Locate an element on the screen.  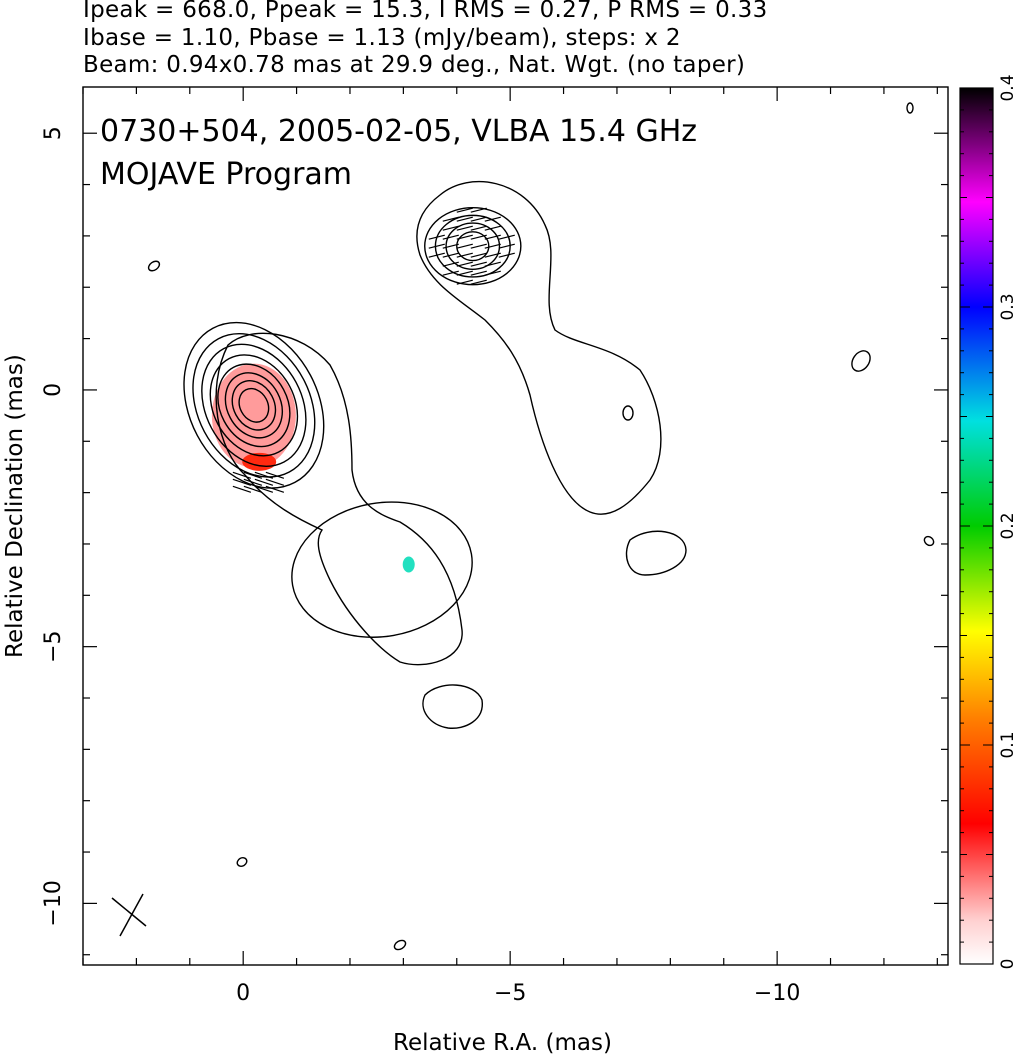
contour-jet-knot-south is located at coordinates (382, 569).